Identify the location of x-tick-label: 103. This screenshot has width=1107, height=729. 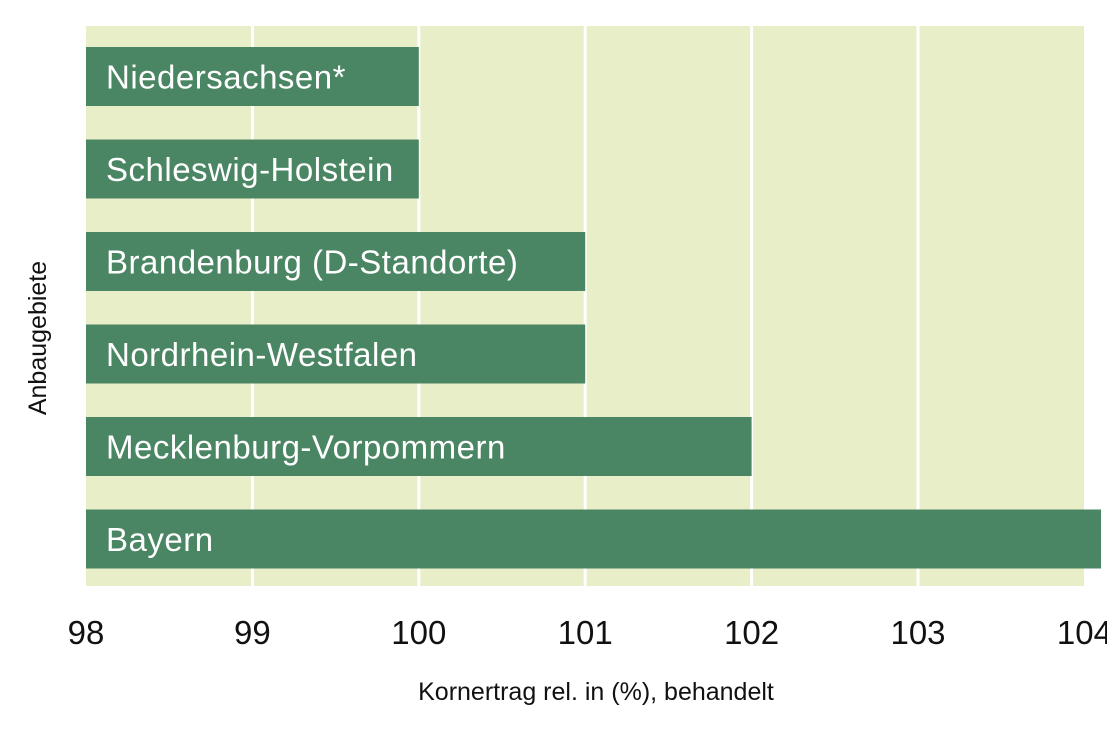
(917, 632).